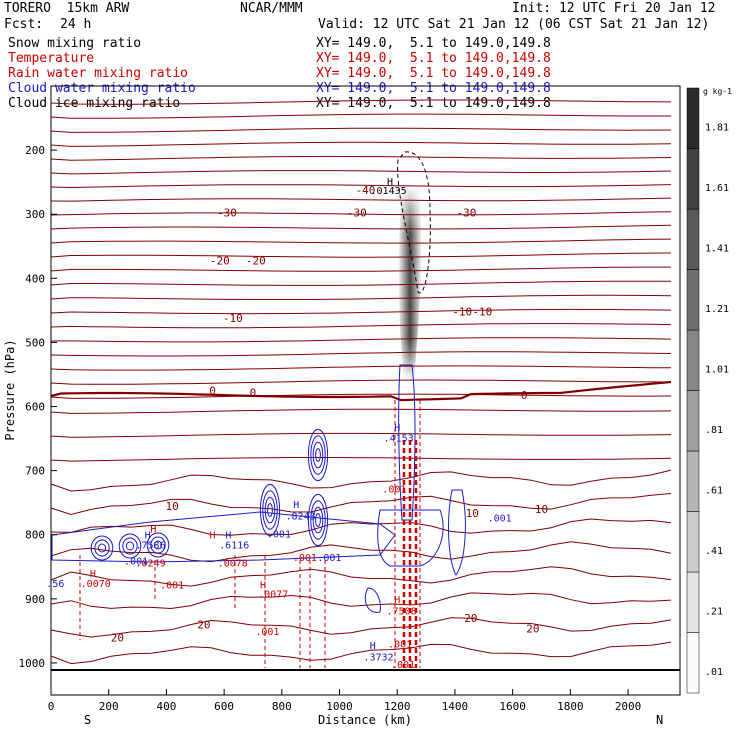 The height and width of the screenshot is (740, 740). Describe the element at coordinates (339, 706) in the screenshot. I see `x-tick-label: 1000` at that location.